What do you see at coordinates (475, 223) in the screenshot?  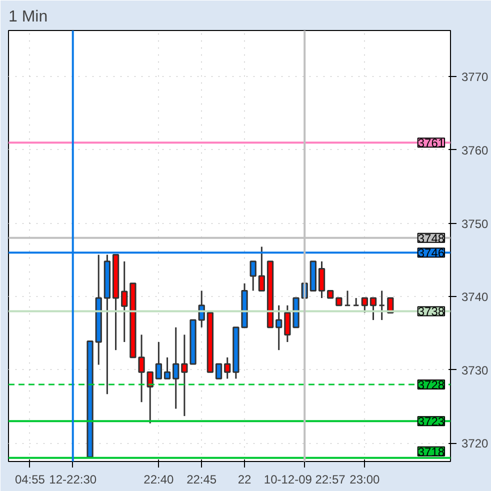 I see `y-tick-label: 3750` at bounding box center [475, 223].